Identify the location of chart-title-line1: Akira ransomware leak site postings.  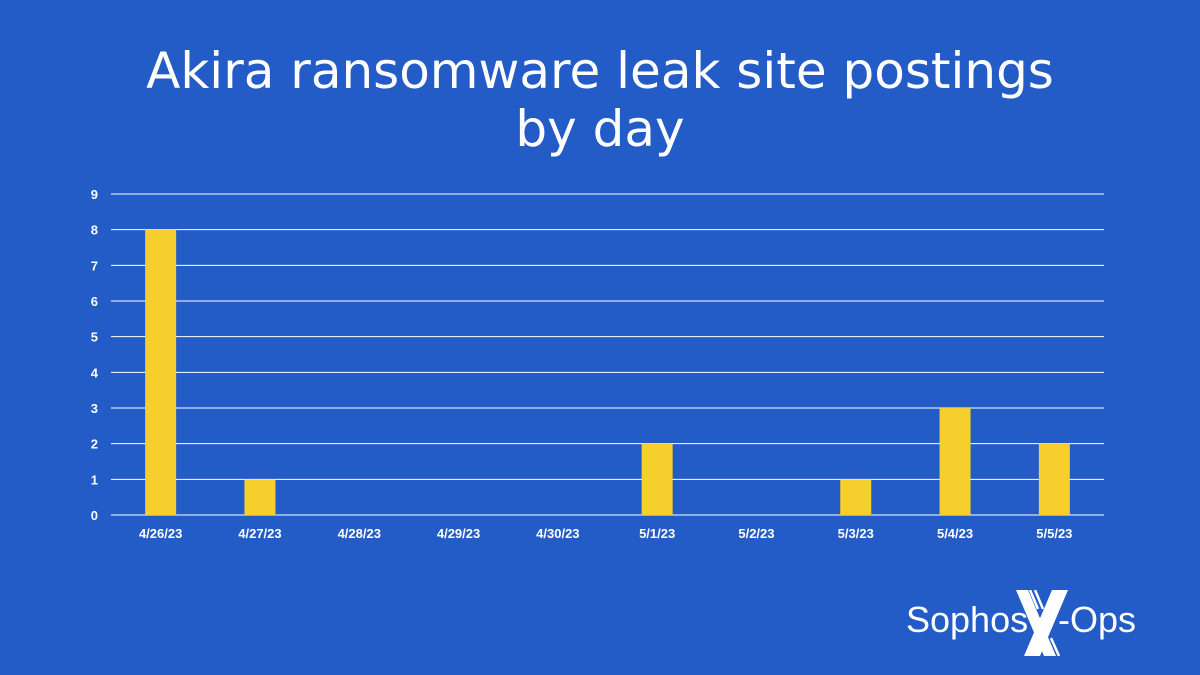
(600, 71).